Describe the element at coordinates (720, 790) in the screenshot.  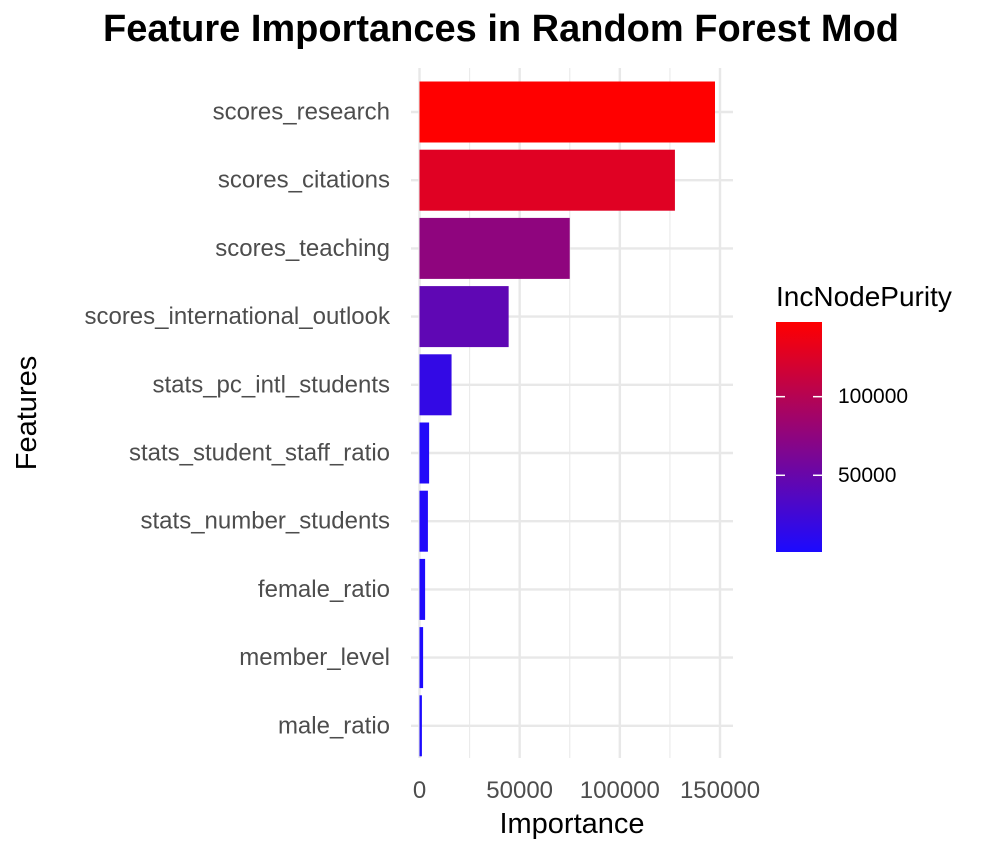
I see `x-tick-label: 150000` at that location.